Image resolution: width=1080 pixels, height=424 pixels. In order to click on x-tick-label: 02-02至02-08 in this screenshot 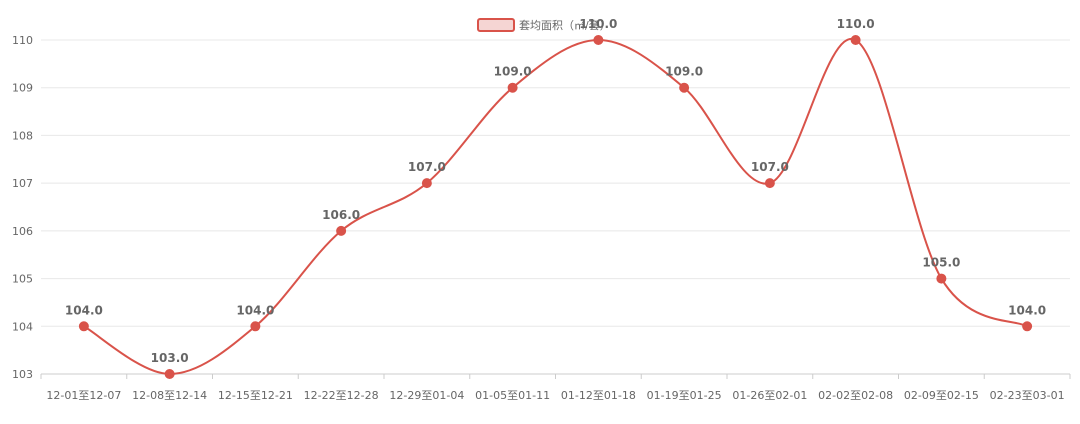, I will do `click(855, 395)`.